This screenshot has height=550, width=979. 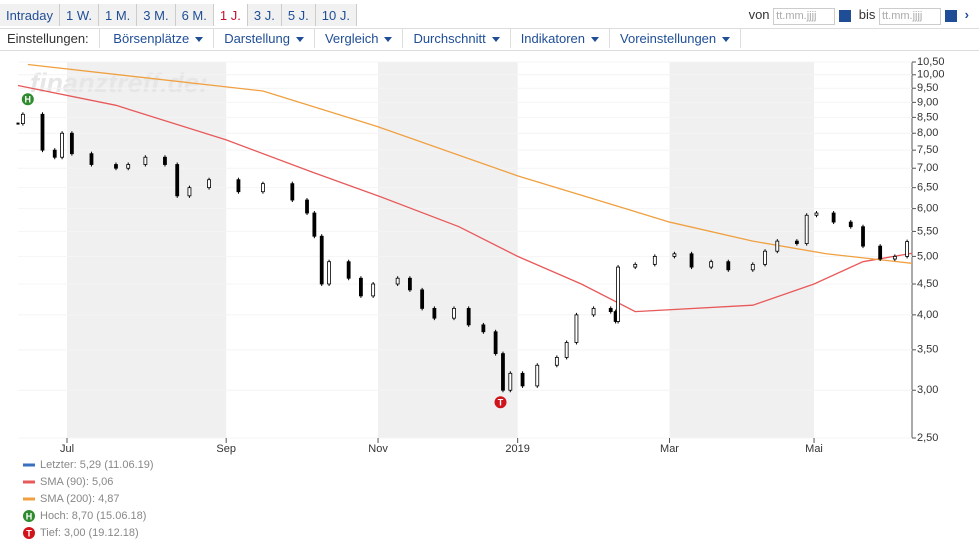 I want to click on y-tick-label: 7,00, so click(x=927, y=168).